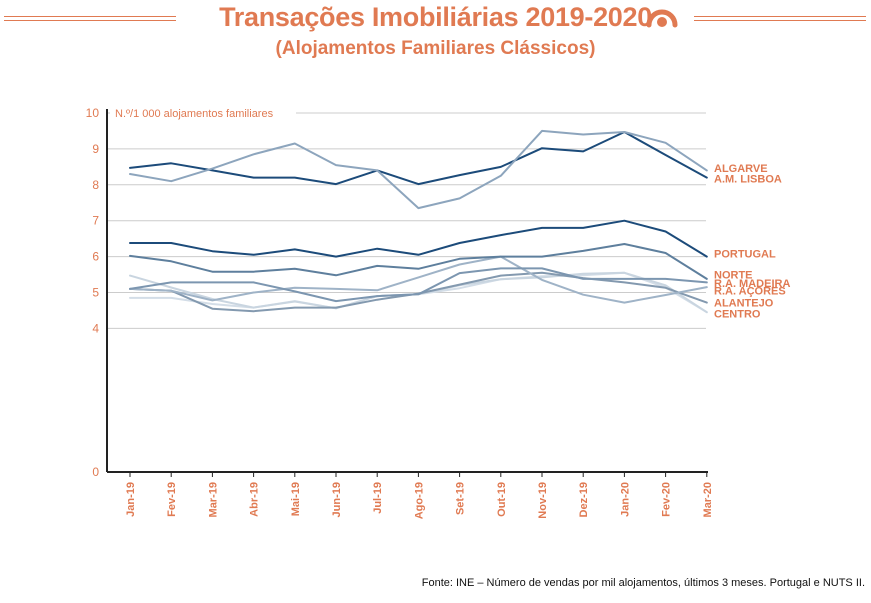  What do you see at coordinates (418, 158) in the screenshot?
I see `series-line-a-m-lisboa` at bounding box center [418, 158].